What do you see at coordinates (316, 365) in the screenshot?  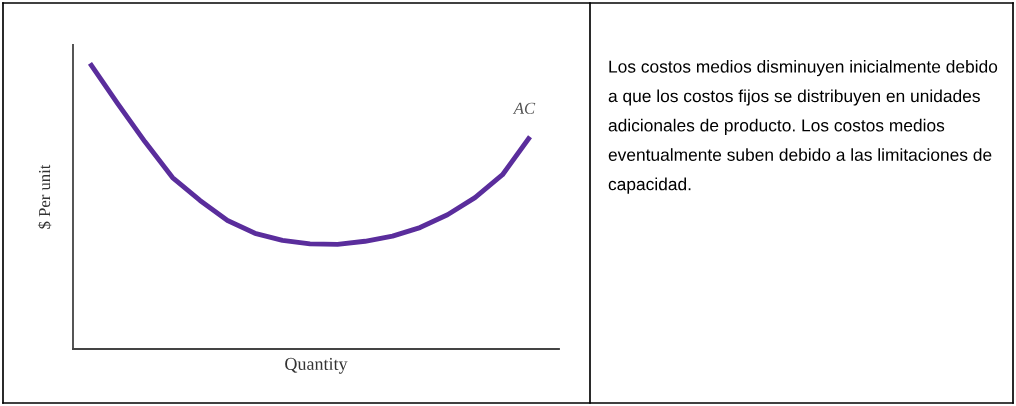 I see `x-axis-title: Quantity` at bounding box center [316, 365].